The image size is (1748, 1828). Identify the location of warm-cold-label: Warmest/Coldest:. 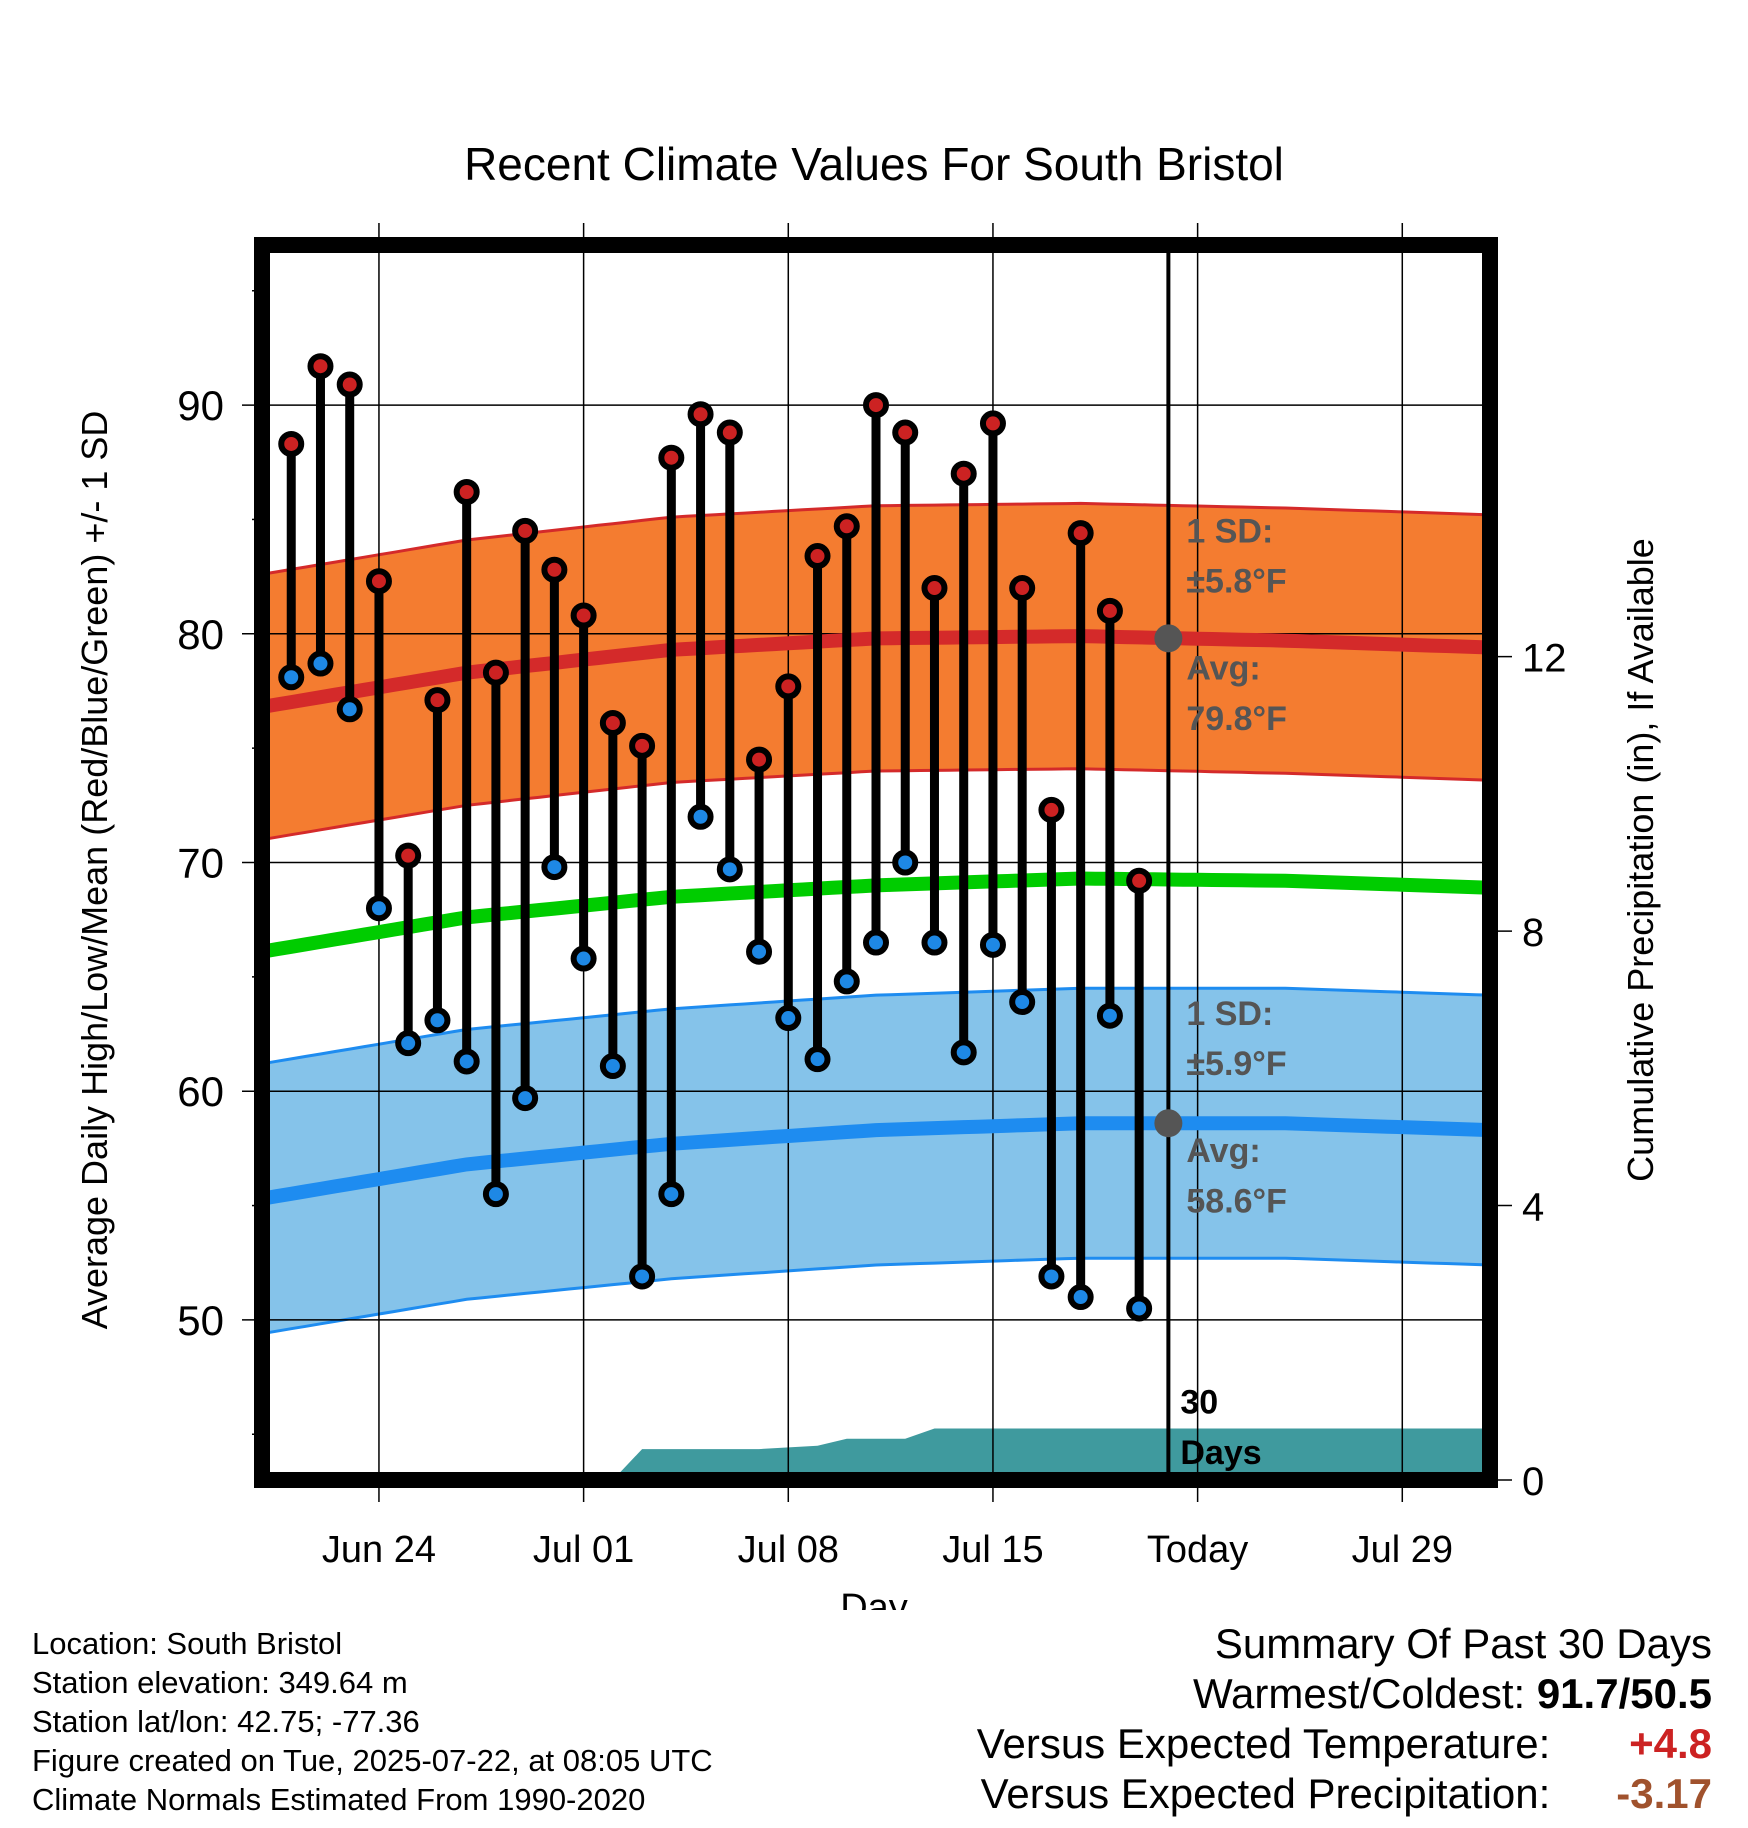
(1359, 1693).